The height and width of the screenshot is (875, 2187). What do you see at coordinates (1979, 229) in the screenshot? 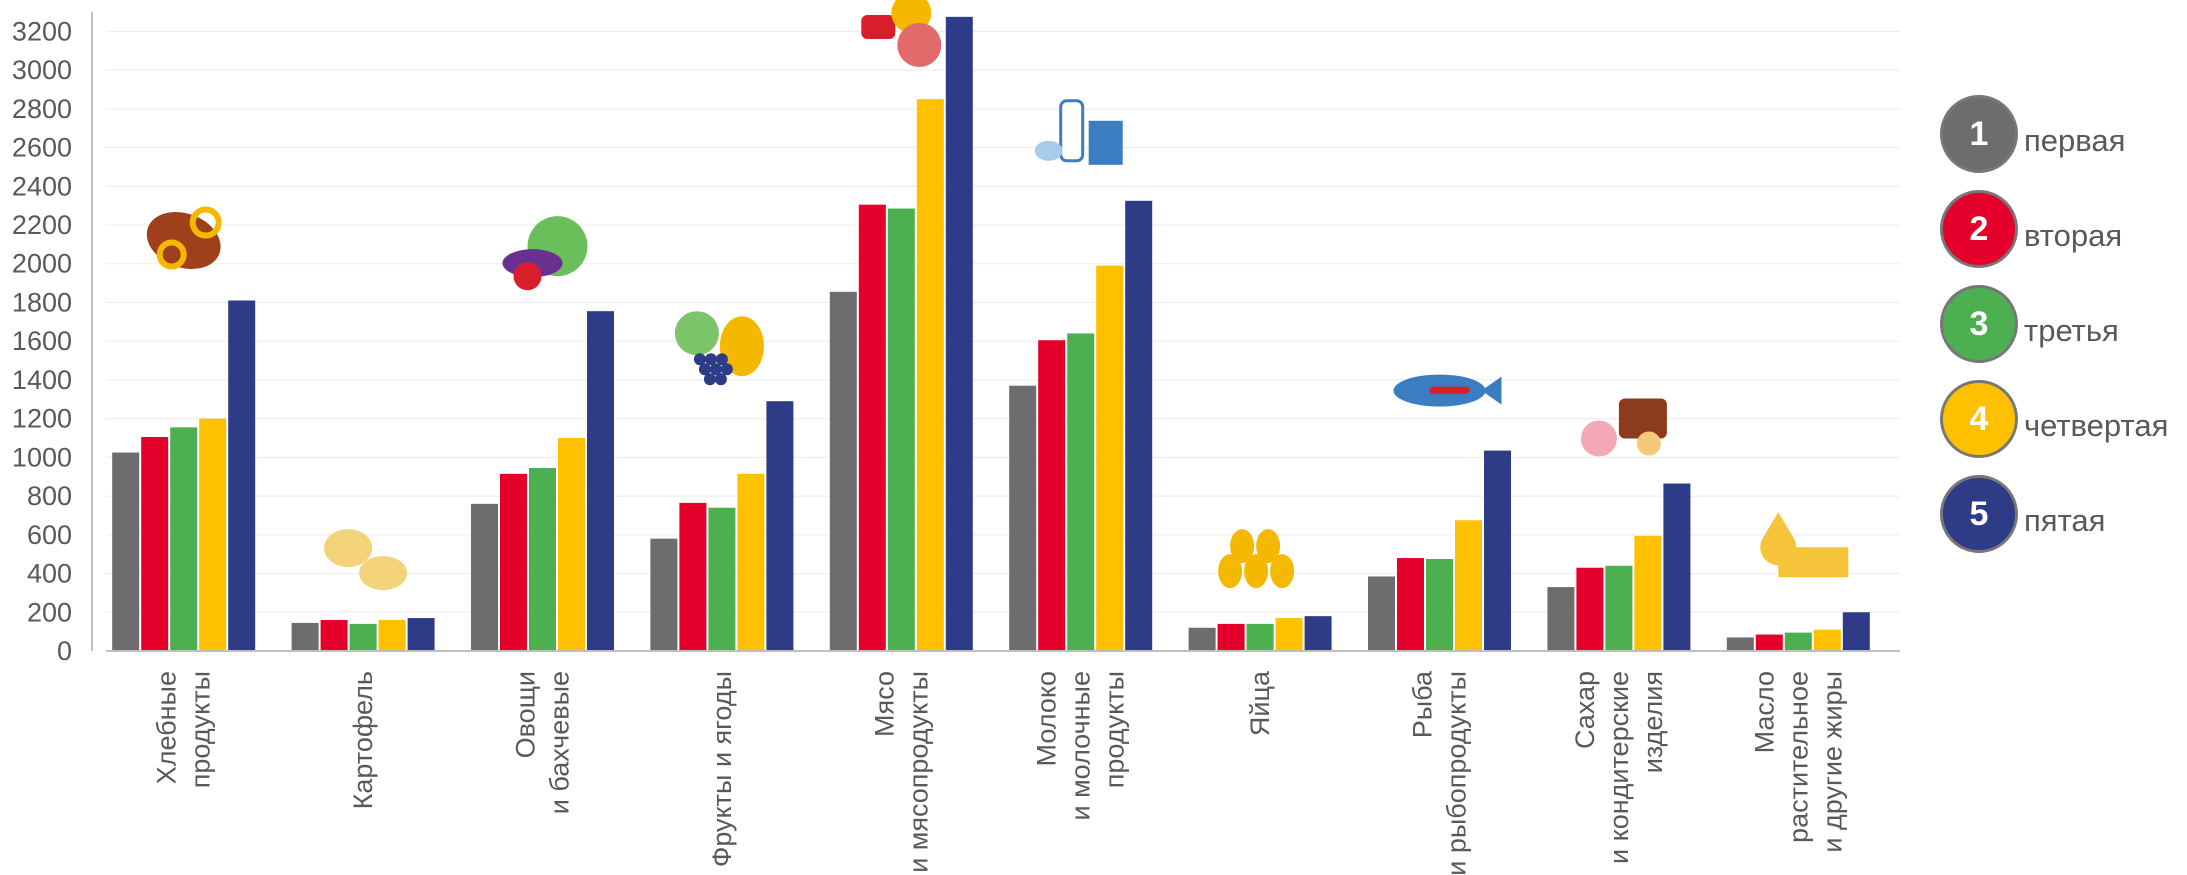
I see `legend-number-badge: 2` at bounding box center [1979, 229].